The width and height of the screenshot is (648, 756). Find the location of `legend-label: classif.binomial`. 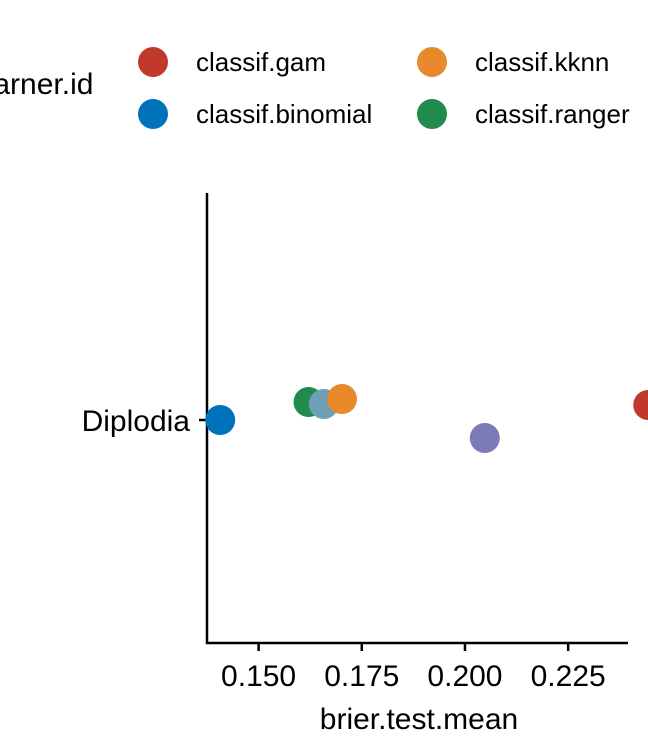

legend-label: classif.binomial is located at coordinates (284, 113).